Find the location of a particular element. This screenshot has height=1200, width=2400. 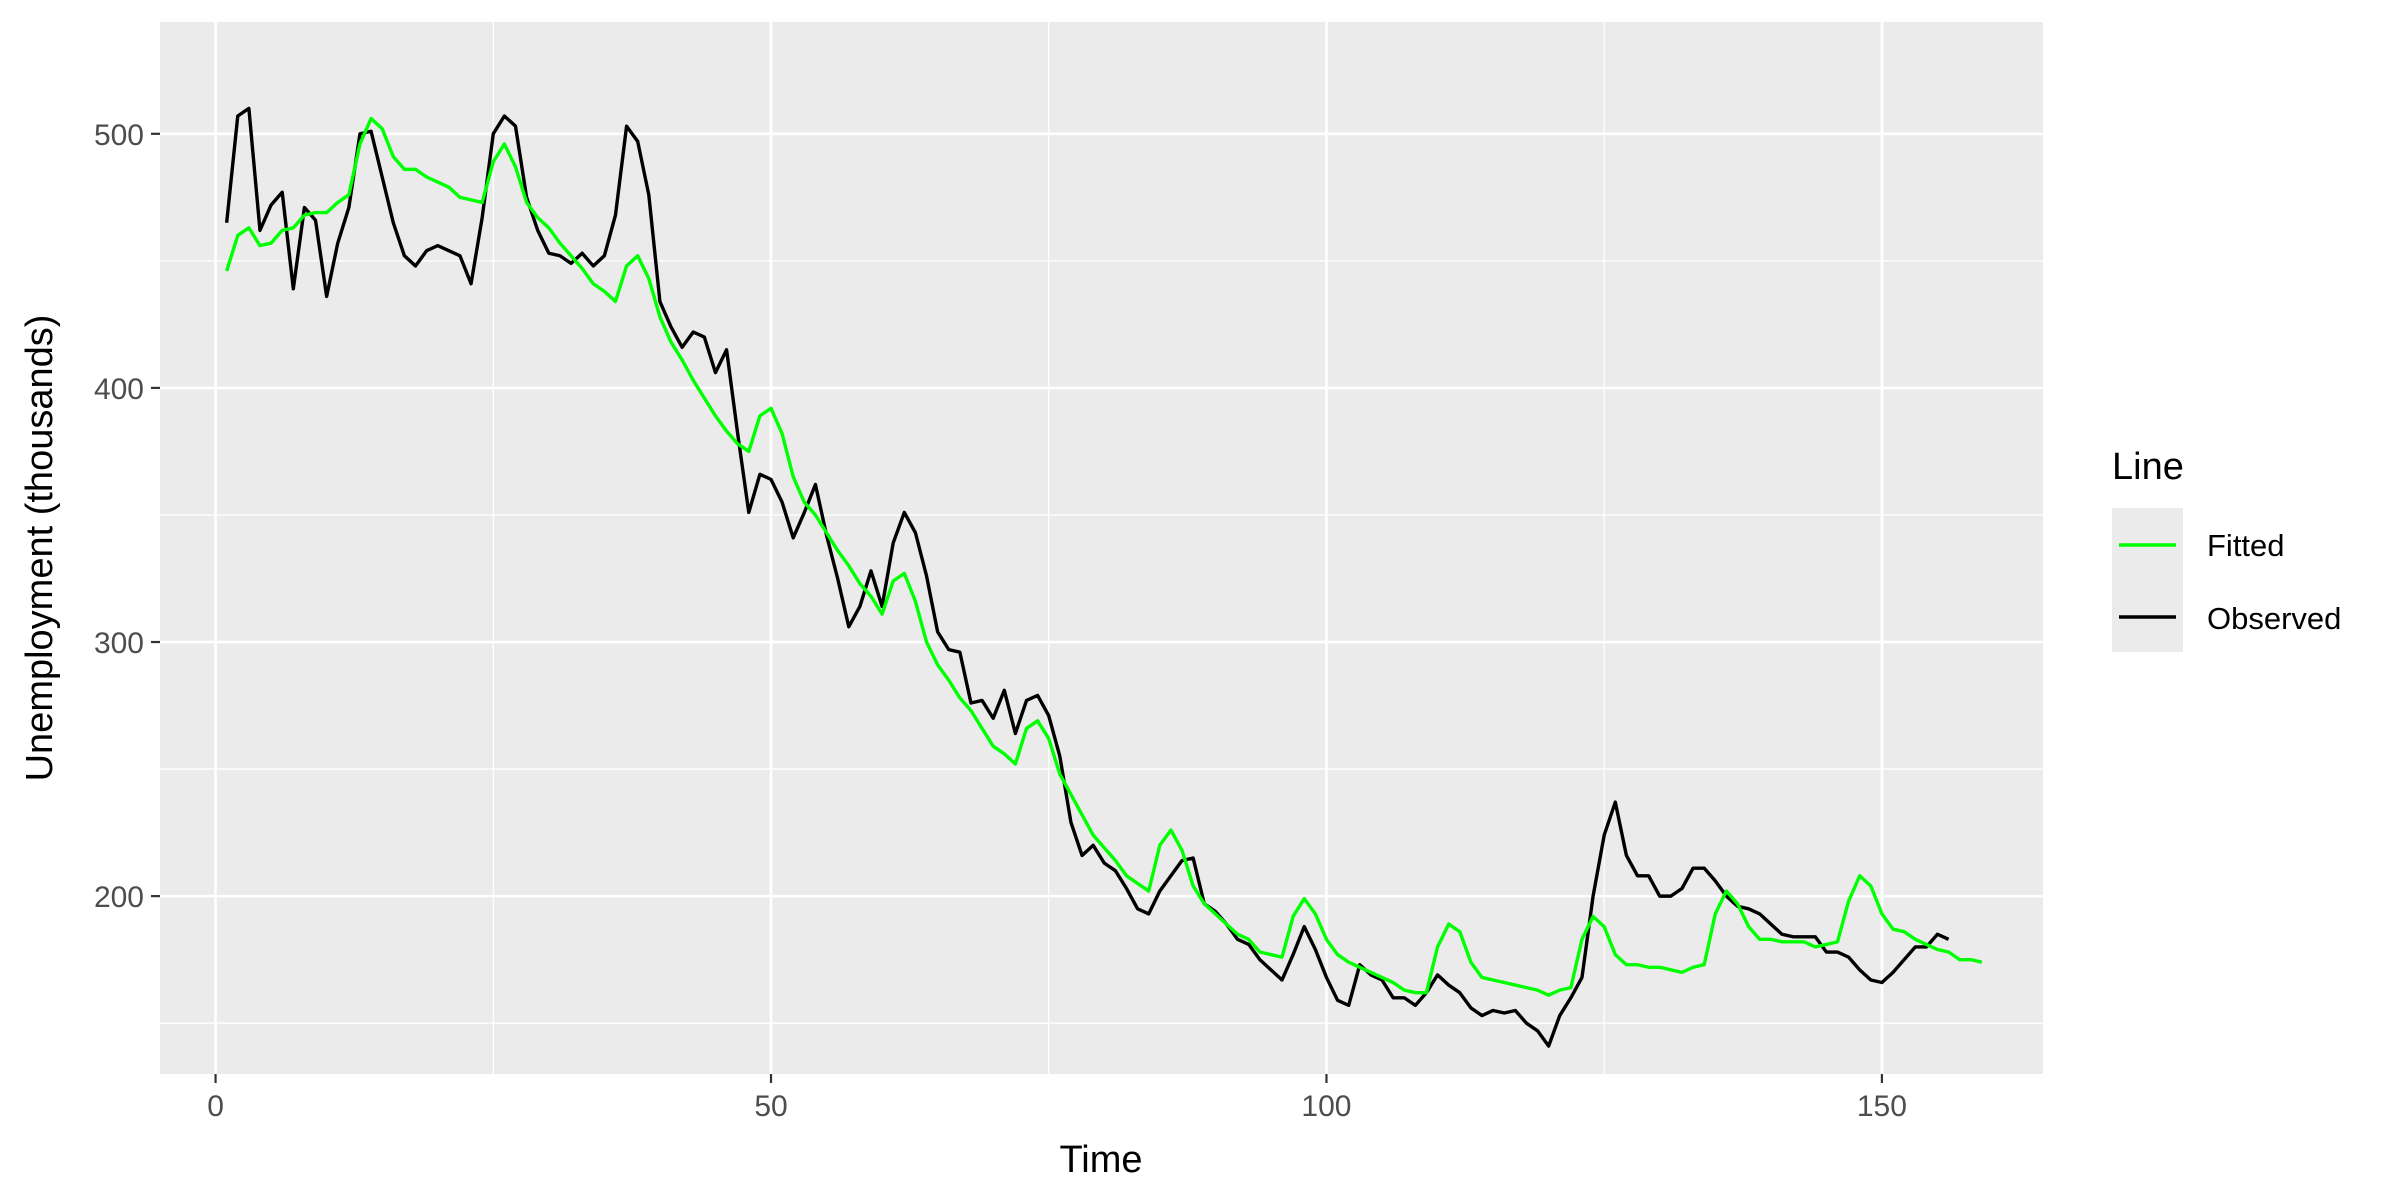

legend-label-observed: Observed is located at coordinates (2274, 618).